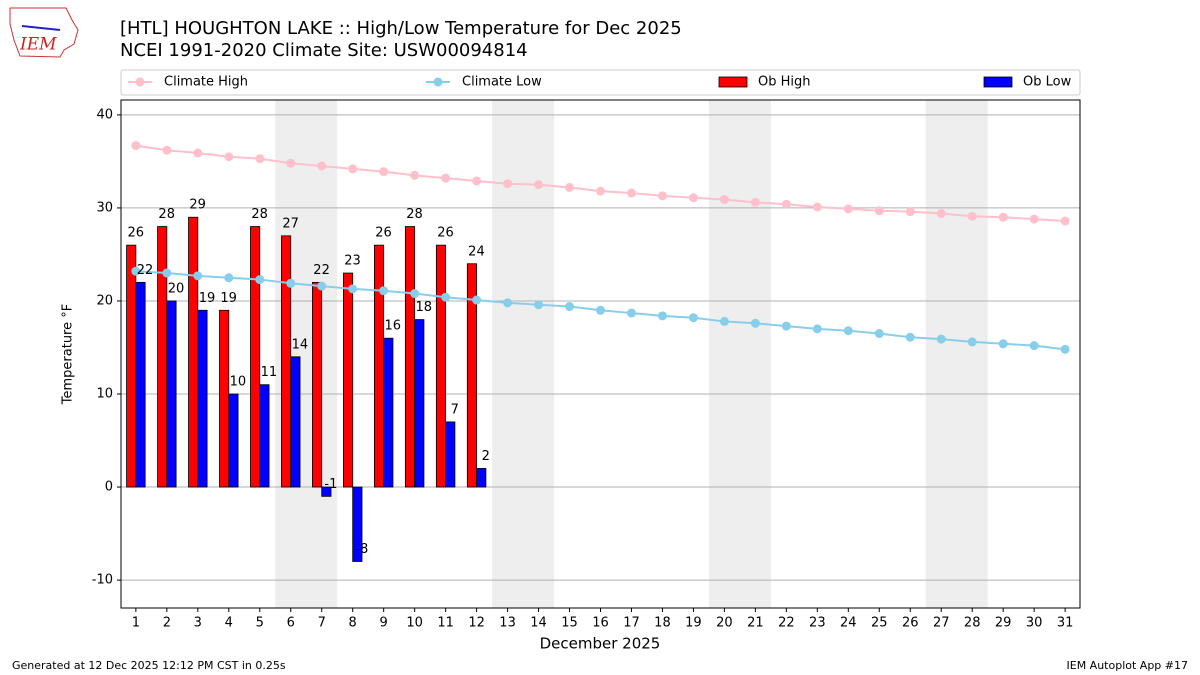 The image size is (1200, 675). Describe the element at coordinates (1034, 623) in the screenshot. I see `x-tick-label: 30` at that location.